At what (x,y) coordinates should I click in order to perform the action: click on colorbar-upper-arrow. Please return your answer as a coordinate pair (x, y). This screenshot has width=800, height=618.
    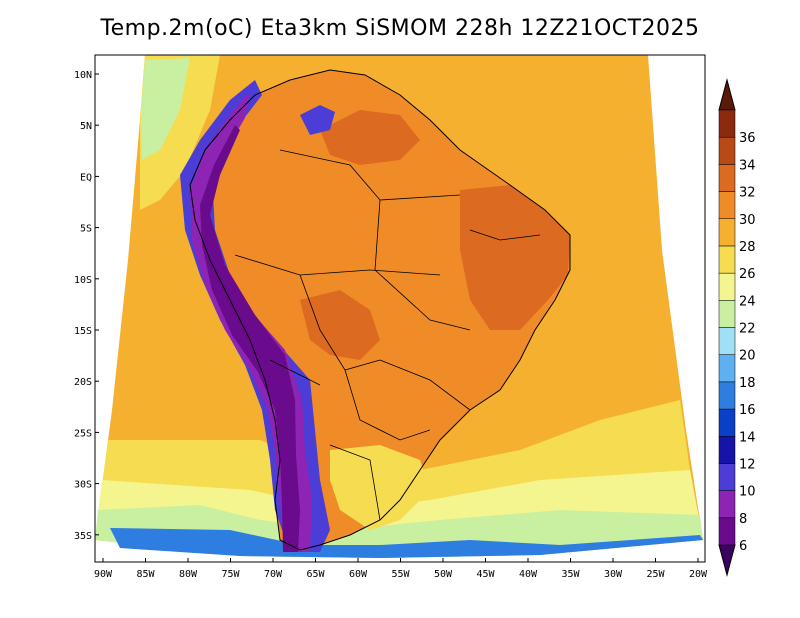
    Looking at the image, I should click on (727, 94).